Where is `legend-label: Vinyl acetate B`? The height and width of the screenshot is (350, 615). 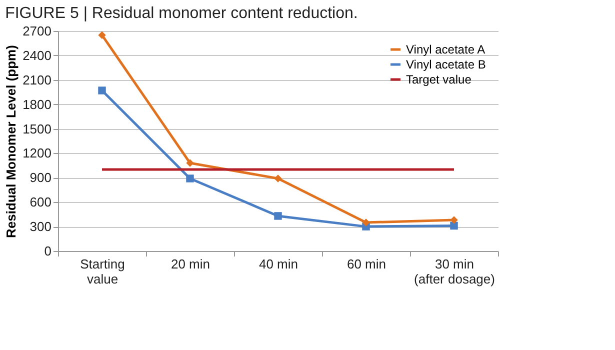
legend-label: Vinyl acetate B is located at coordinates (446, 65).